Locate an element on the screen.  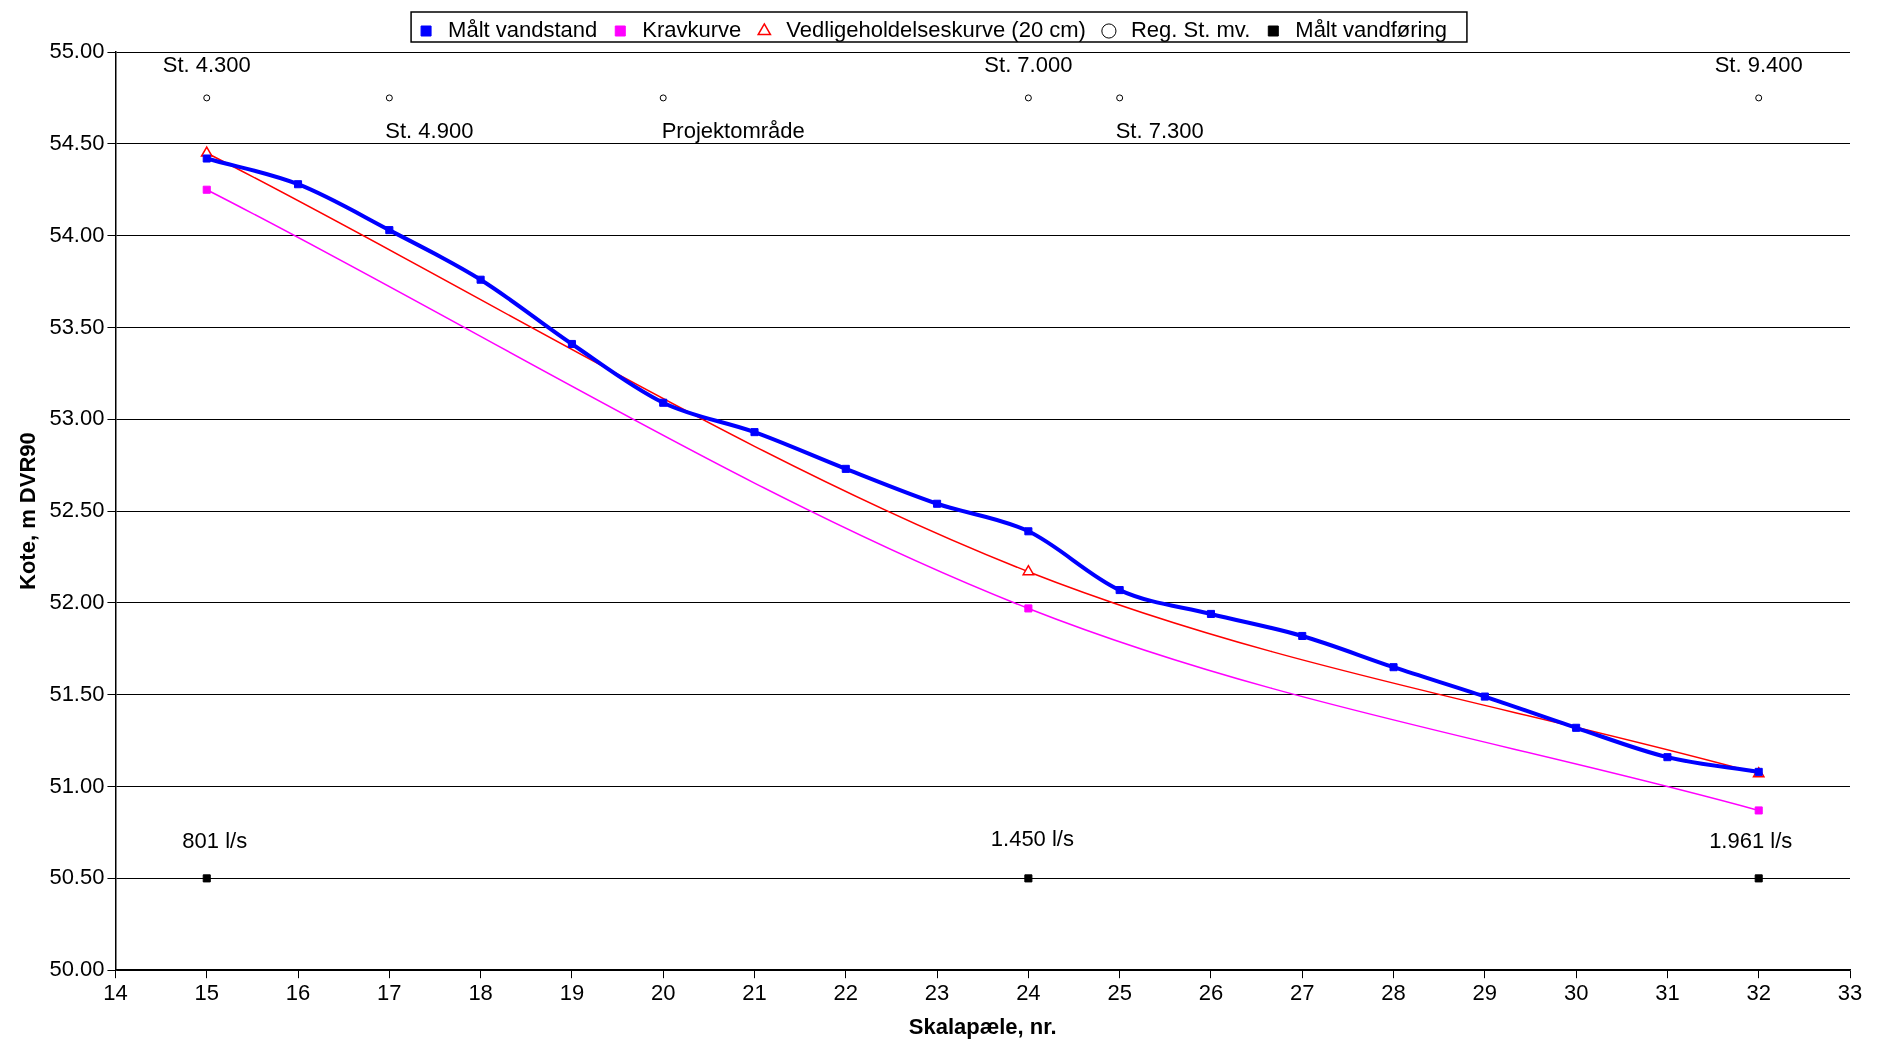
x-tick-label: 27 is located at coordinates (1302, 993).